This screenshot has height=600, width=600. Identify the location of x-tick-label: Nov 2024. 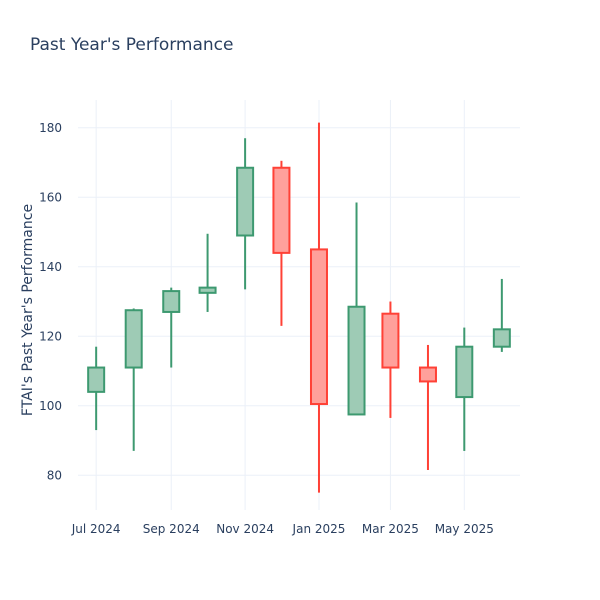
(245, 529).